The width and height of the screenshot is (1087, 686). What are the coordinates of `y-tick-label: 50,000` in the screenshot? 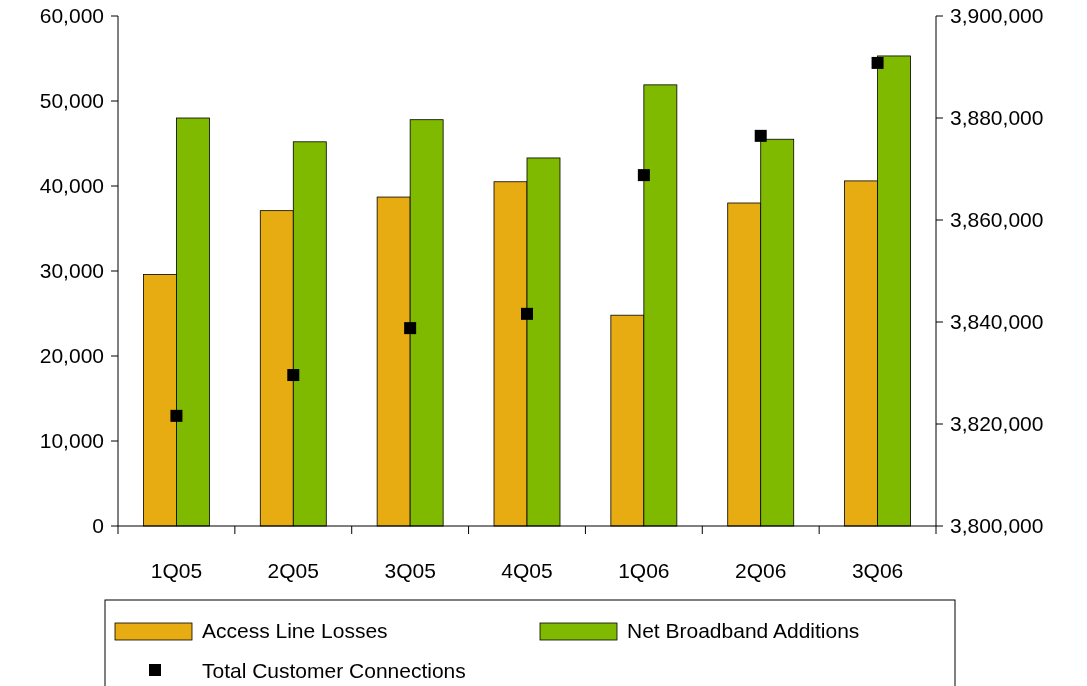 It's located at (71, 101).